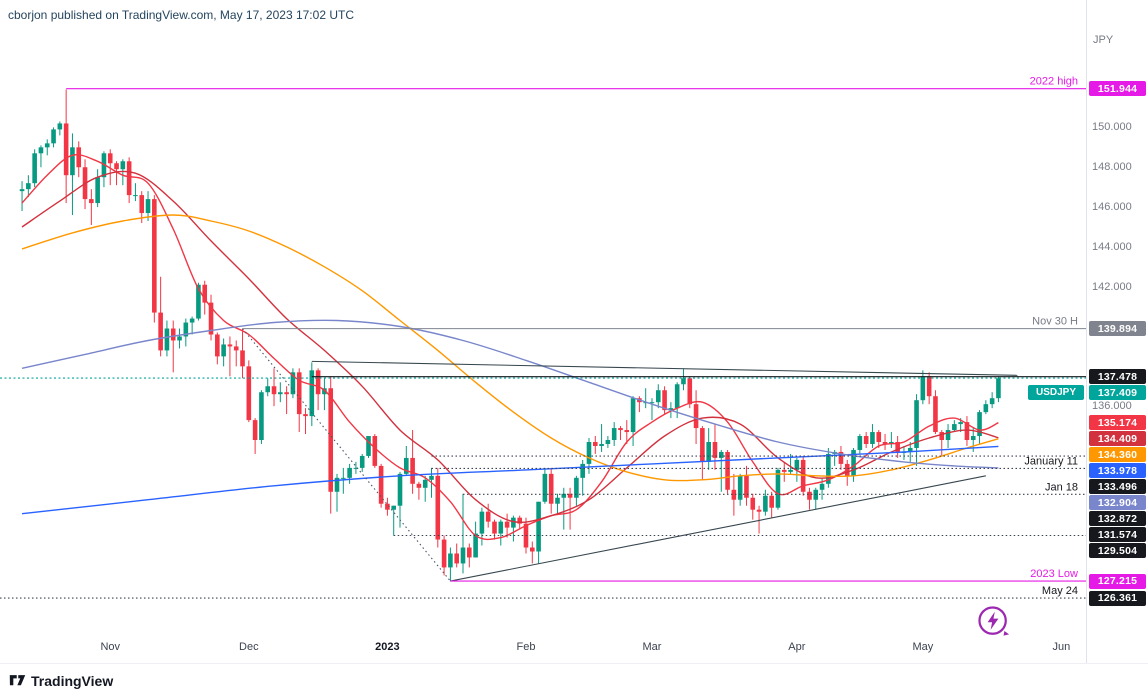  What do you see at coordinates (1117, 519) in the screenshot?
I see `axis-price-badge: 132.872` at bounding box center [1117, 519].